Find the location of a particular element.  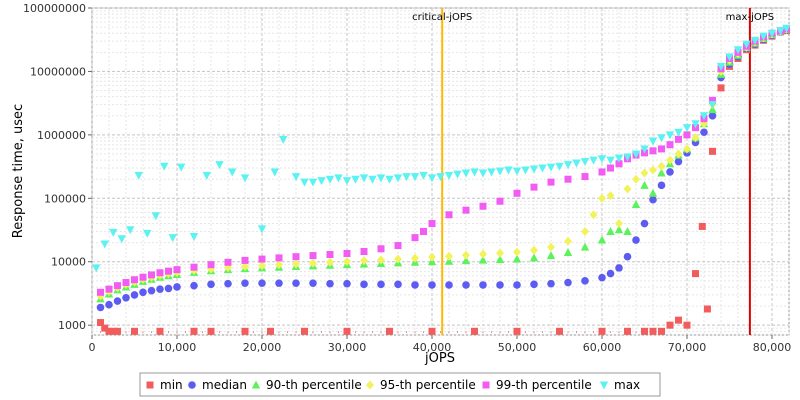

y-tick-label: 100000 is located at coordinates (65, 198).